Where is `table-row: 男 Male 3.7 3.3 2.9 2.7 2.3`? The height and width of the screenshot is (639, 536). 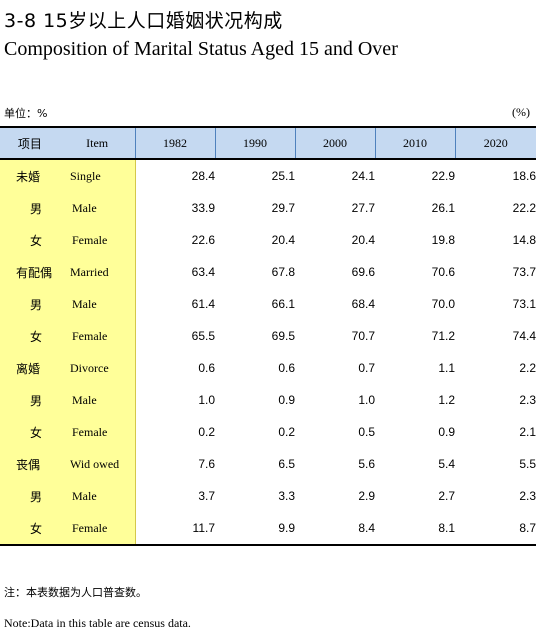 table-row: 男 Male 3.7 3.3 2.9 2.7 2.3 is located at coordinates (268, 496).